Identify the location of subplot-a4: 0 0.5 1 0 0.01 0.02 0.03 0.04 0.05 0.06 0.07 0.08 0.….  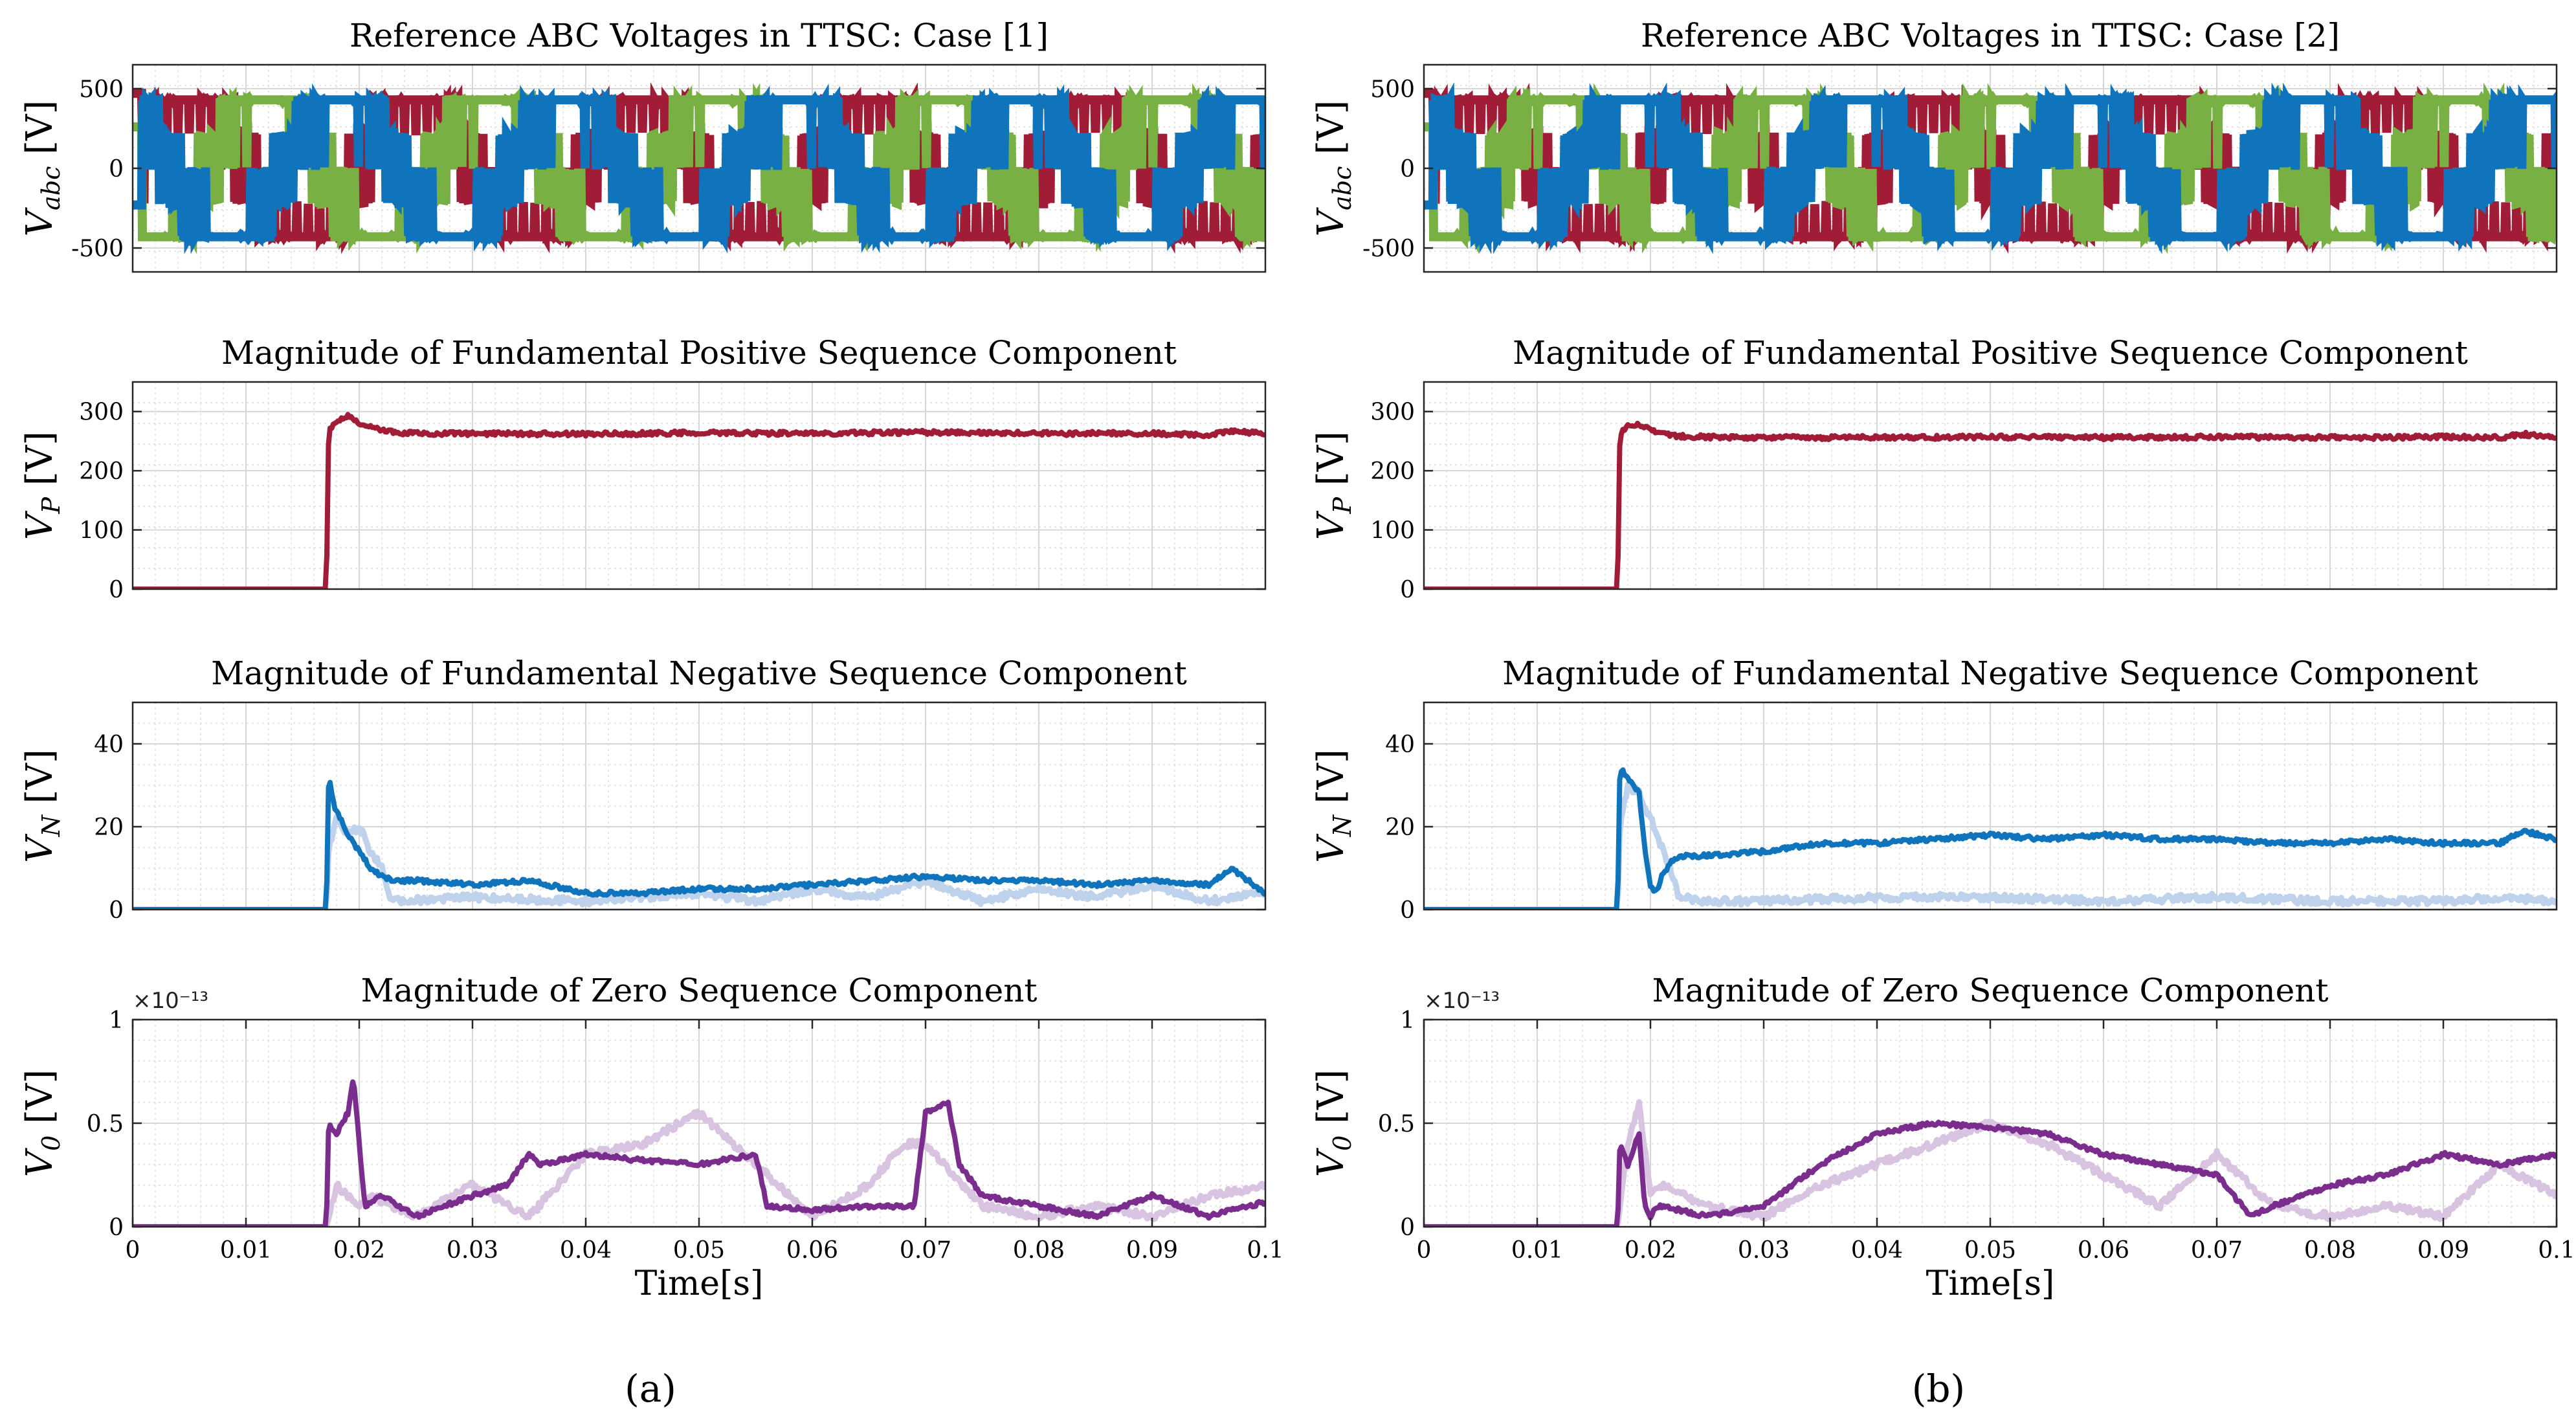
(651, 1137).